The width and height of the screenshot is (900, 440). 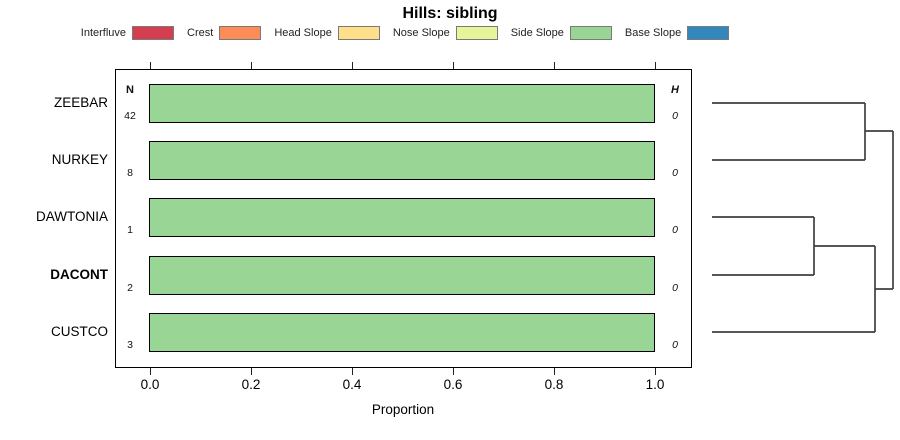 I want to click on x-axis-title: Proportion, so click(x=403, y=409).